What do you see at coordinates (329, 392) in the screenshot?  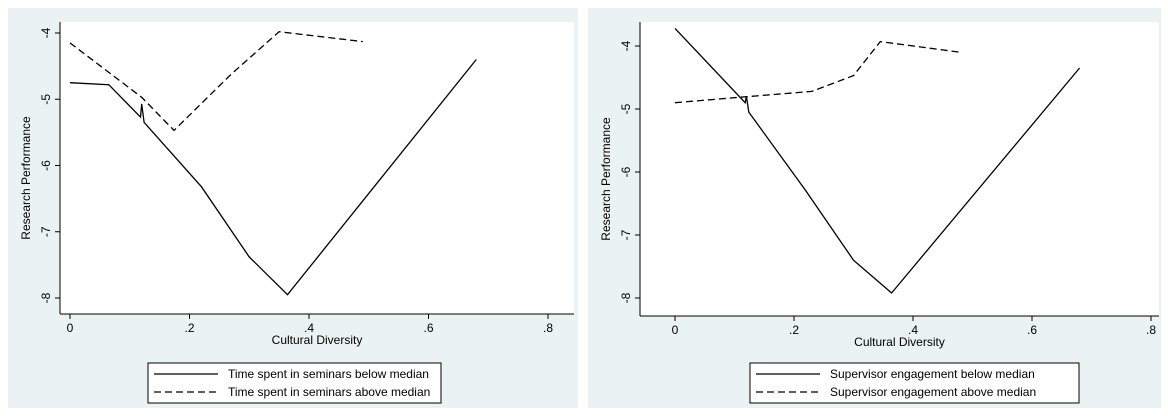 I see `legend-label: Time spent in seminars above median` at bounding box center [329, 392].